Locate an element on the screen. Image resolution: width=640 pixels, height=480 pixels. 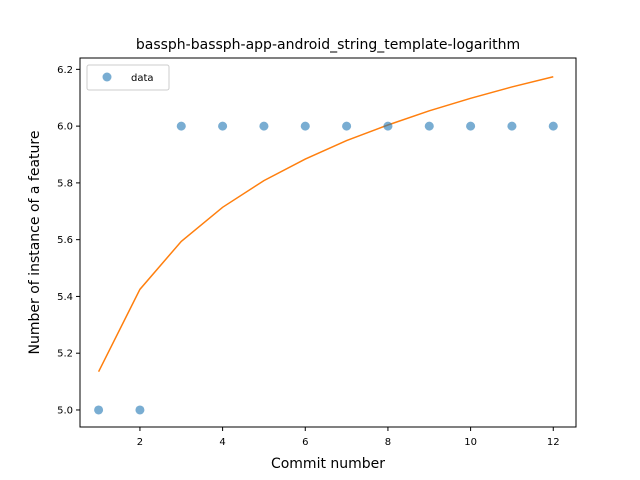
y-tick-label: 6.2 is located at coordinates (65, 70).